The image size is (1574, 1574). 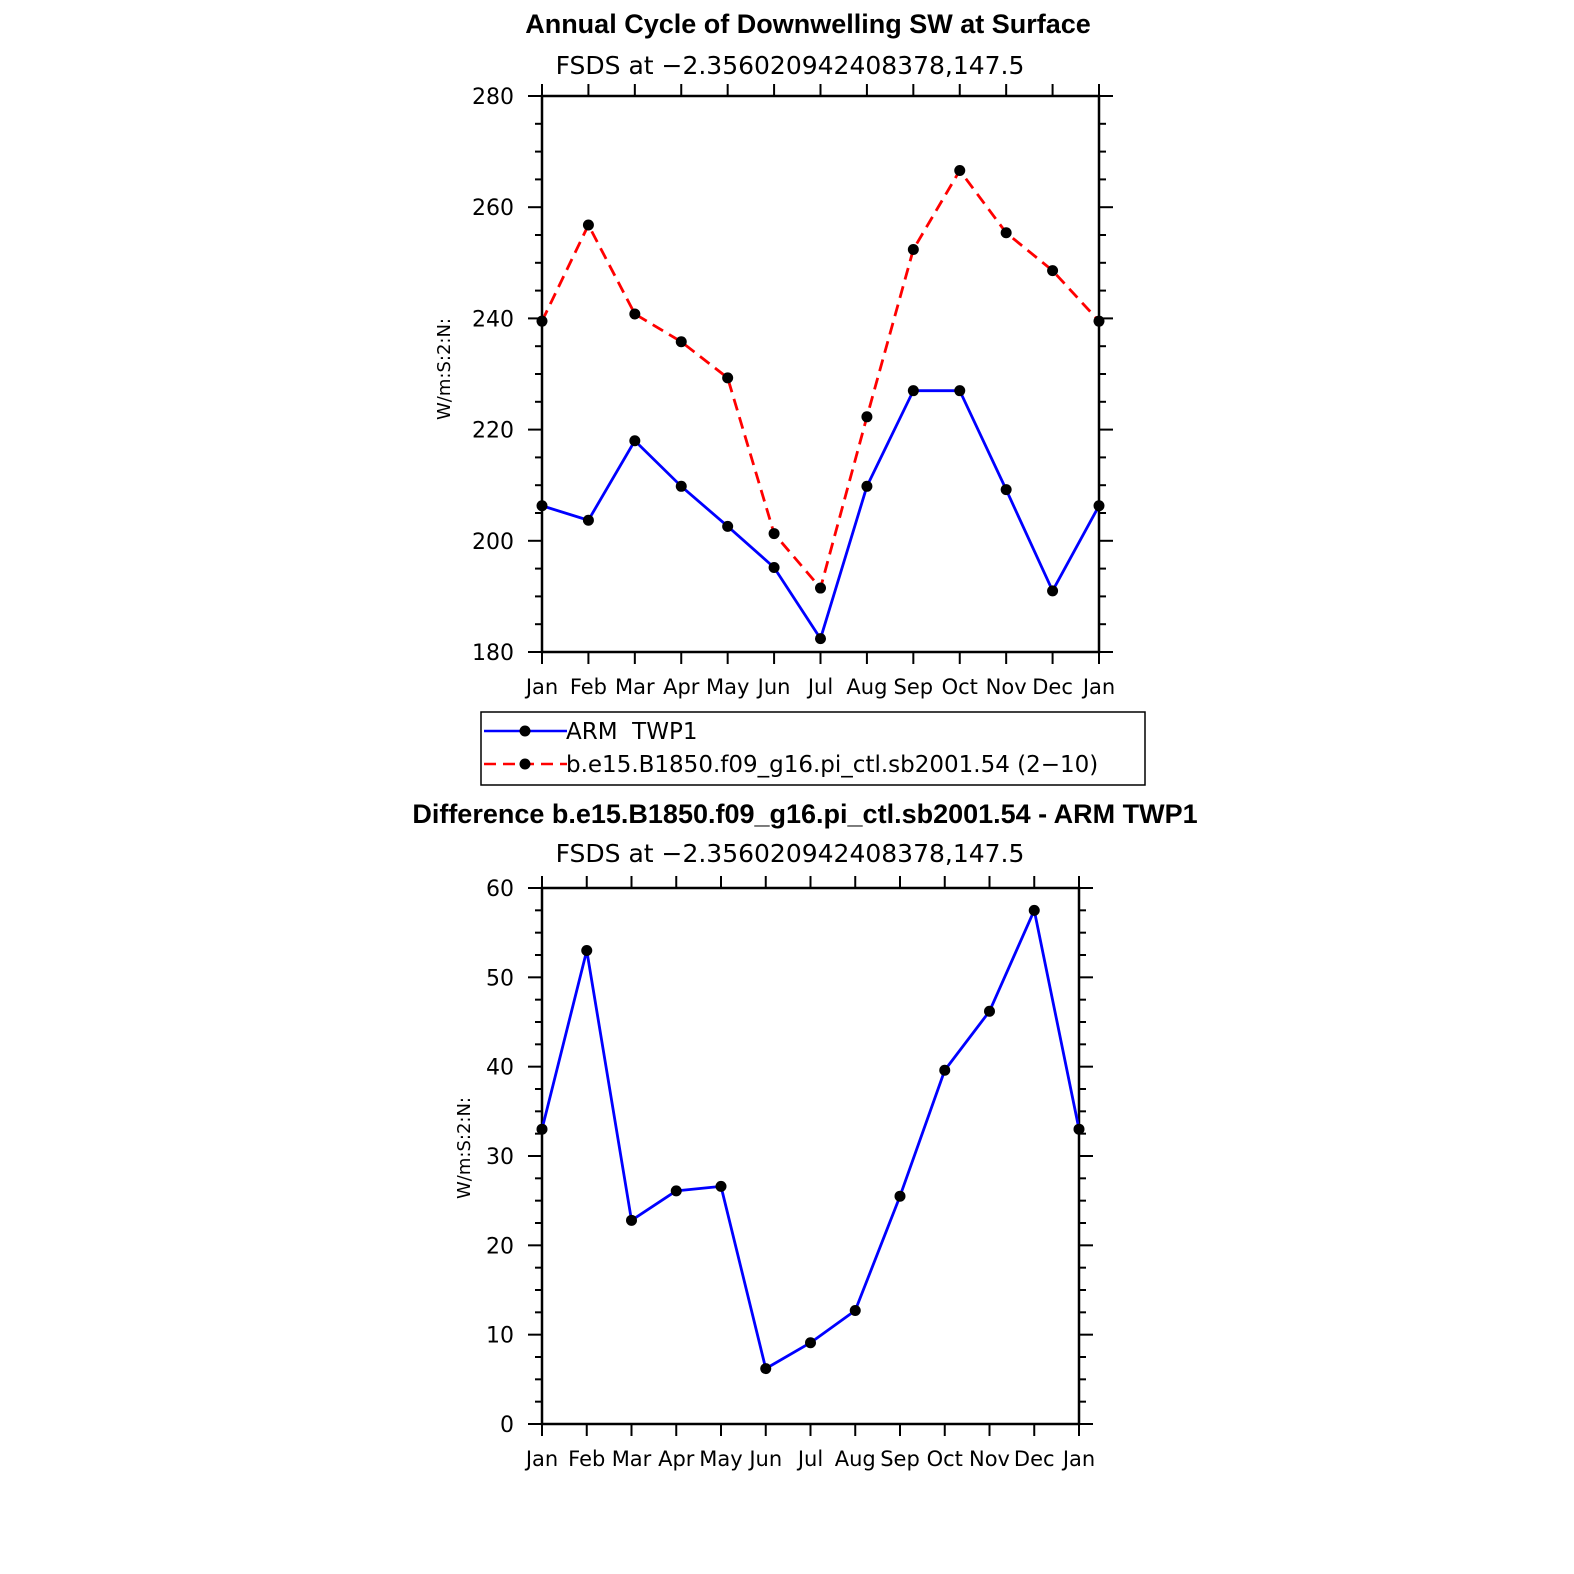 What do you see at coordinates (493, 431) in the screenshot?
I see `chart-1-y-tick-label: 220` at bounding box center [493, 431].